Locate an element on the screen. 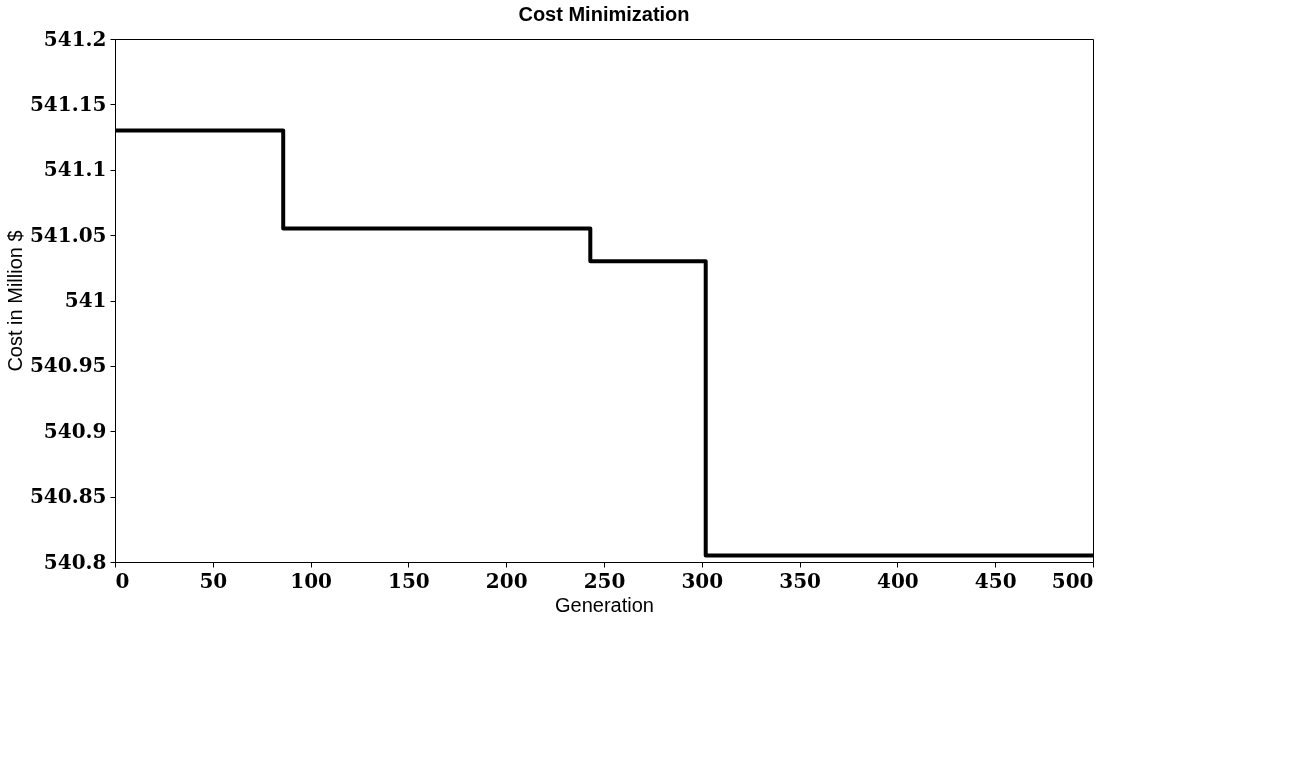  y-tick-label: 541.15 is located at coordinates (68, 103).